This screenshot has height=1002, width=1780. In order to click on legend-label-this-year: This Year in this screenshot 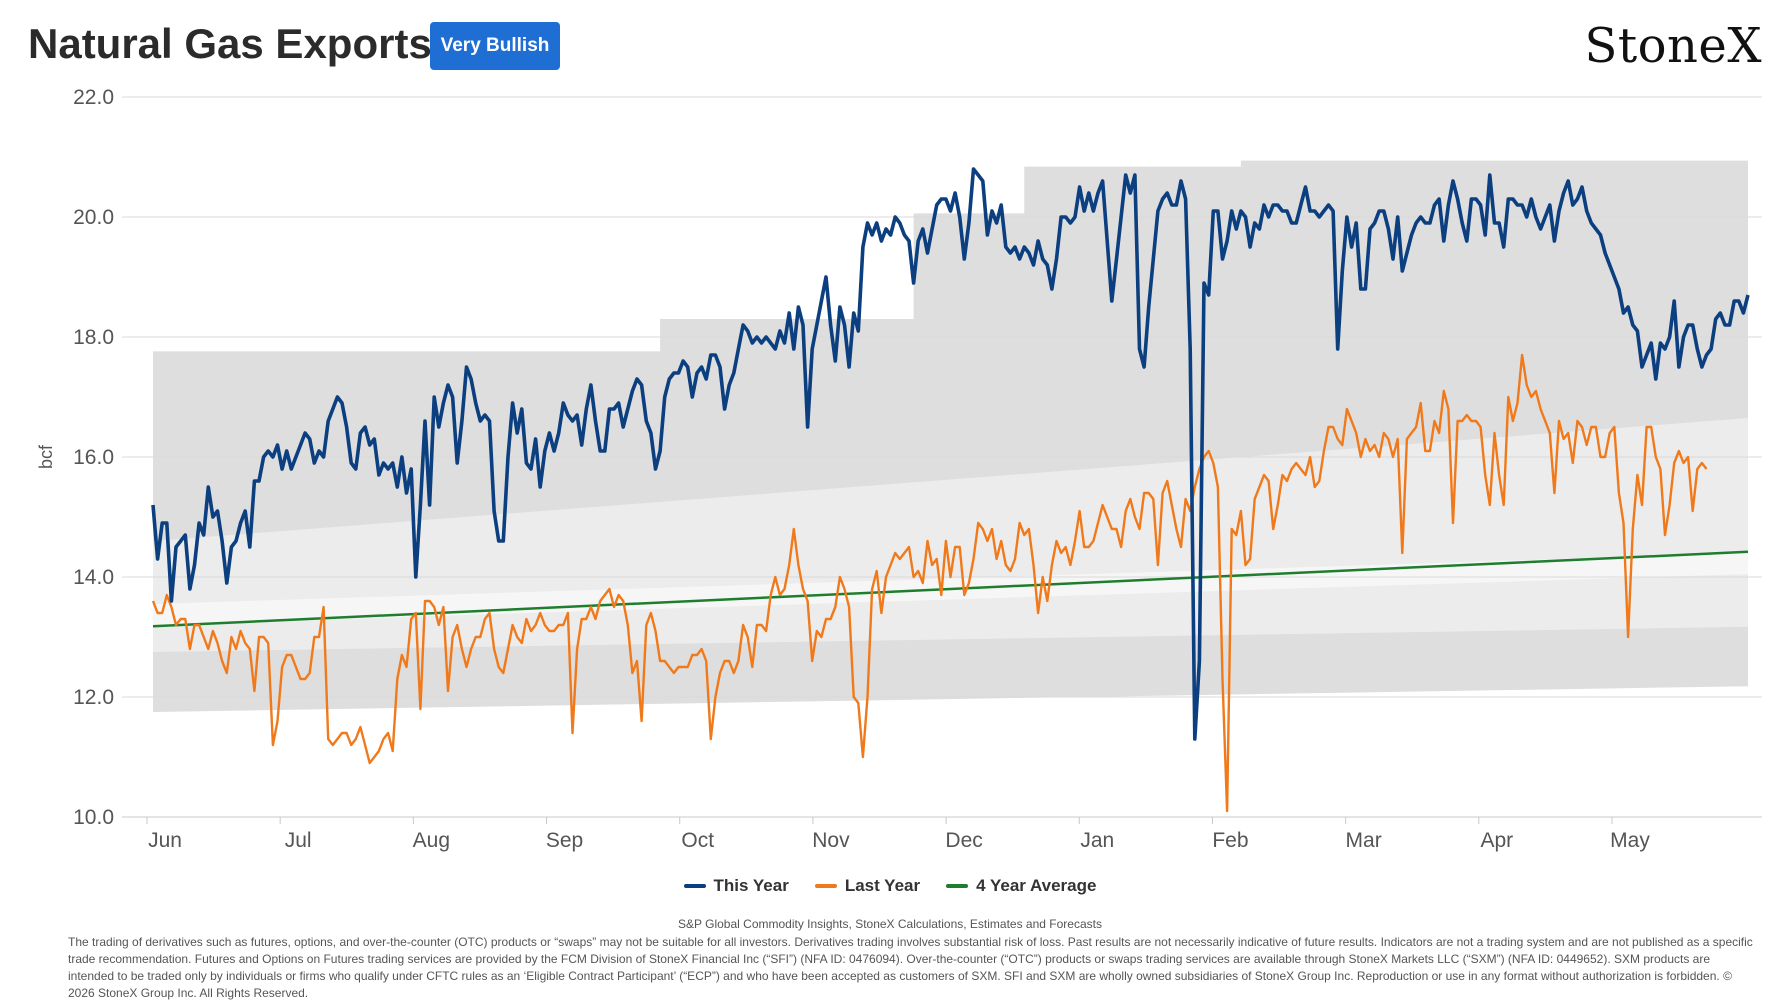, I will do `click(751, 885)`.